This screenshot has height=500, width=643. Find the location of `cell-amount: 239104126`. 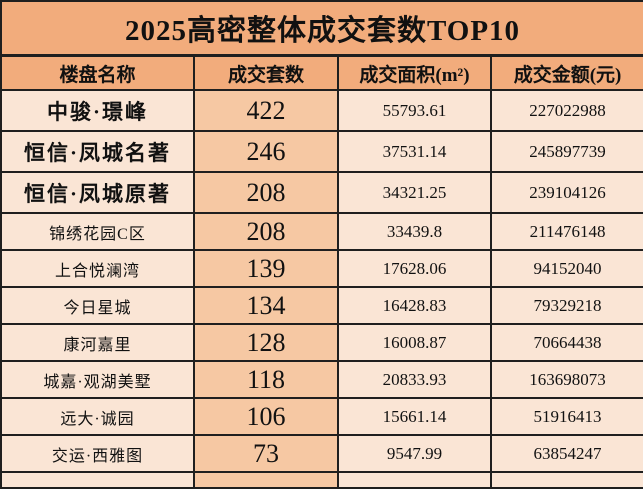

cell-amount: 239104126 is located at coordinates (566, 192).